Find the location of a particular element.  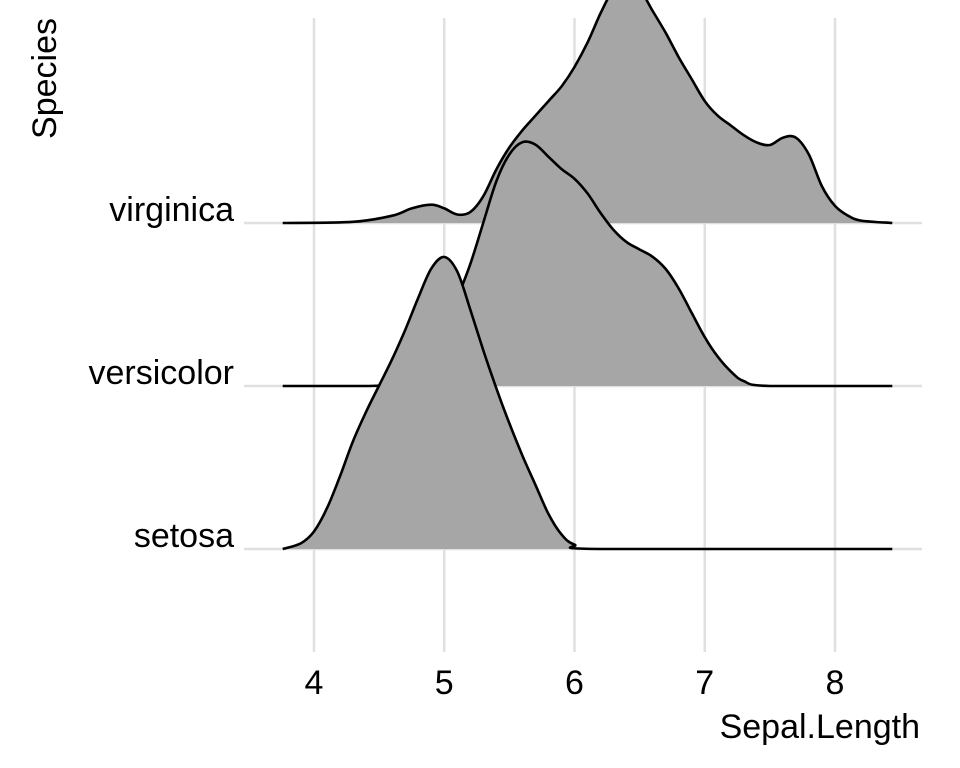

y-tick-label: setosa is located at coordinates (184, 536).